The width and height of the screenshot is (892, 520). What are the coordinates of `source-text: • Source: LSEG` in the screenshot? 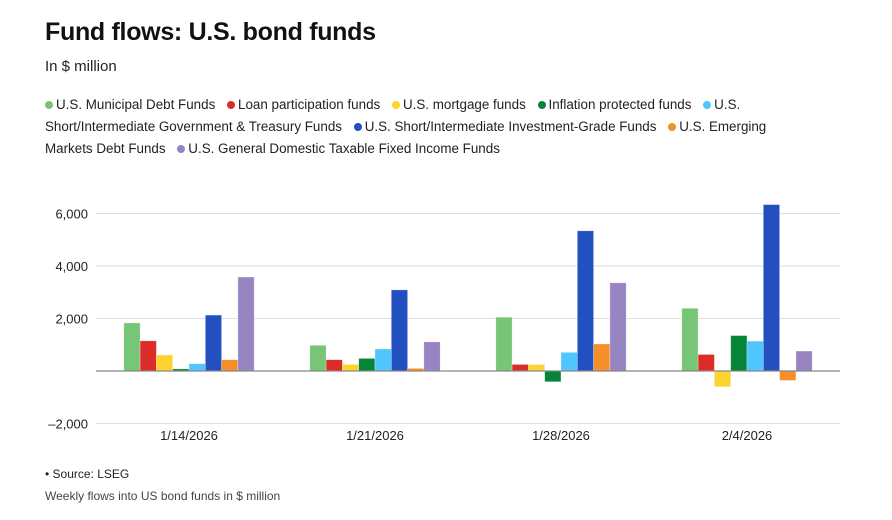 It's located at (87, 474).